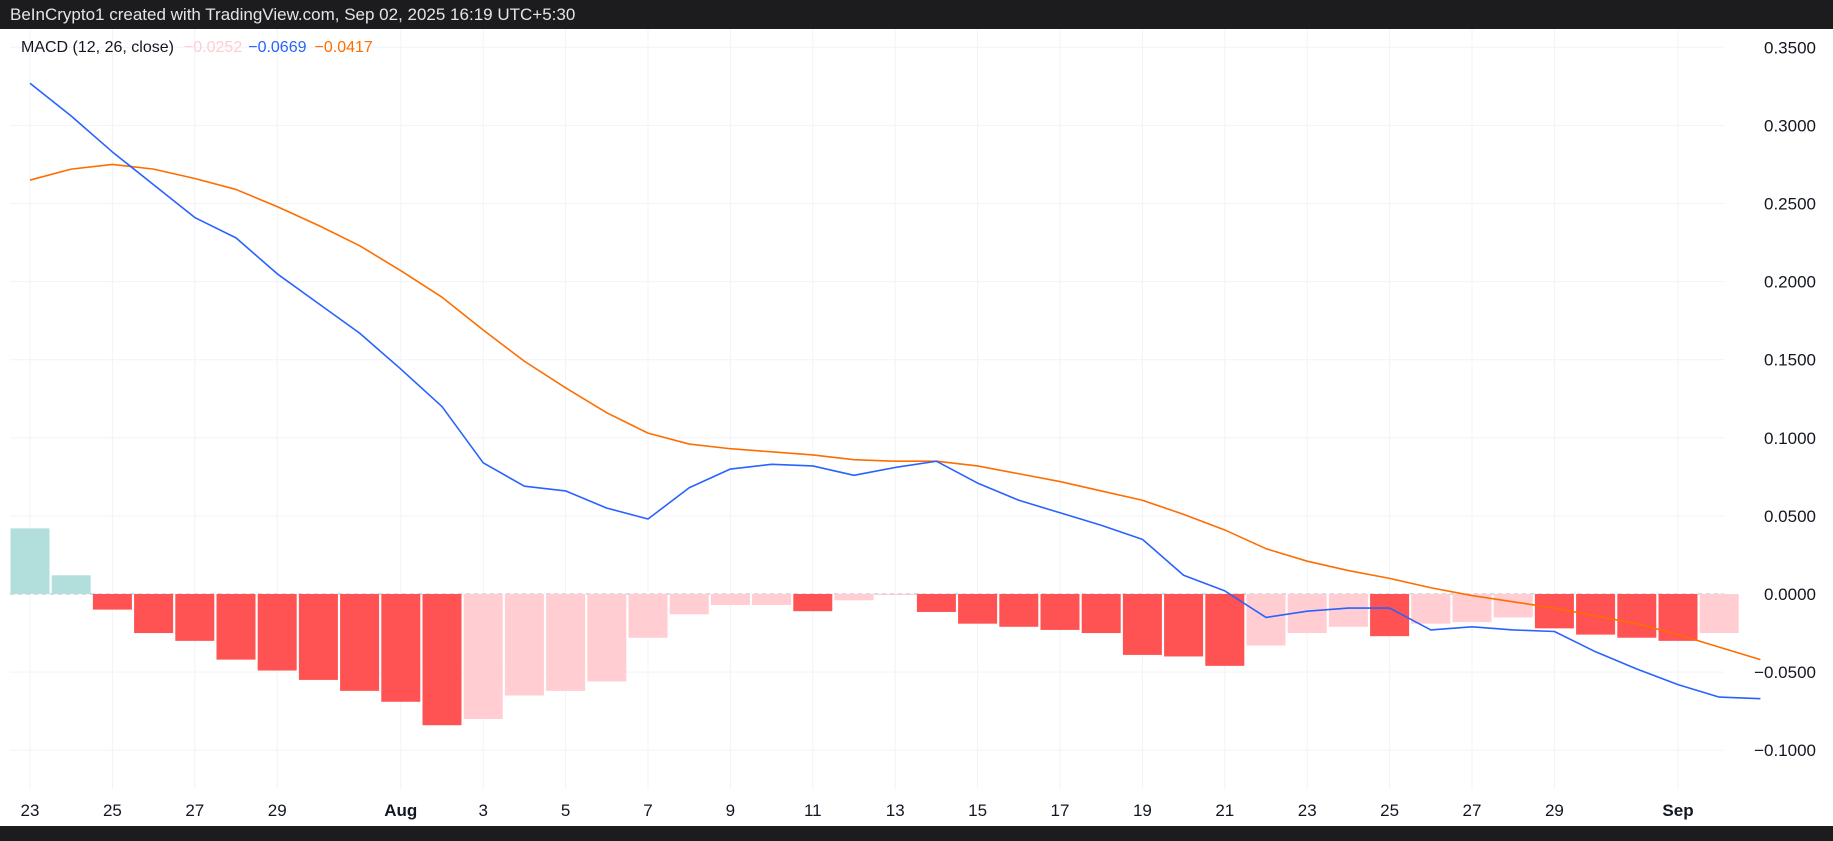 The width and height of the screenshot is (1833, 841). I want to click on y-tick-label: 0.1000, so click(1790, 438).